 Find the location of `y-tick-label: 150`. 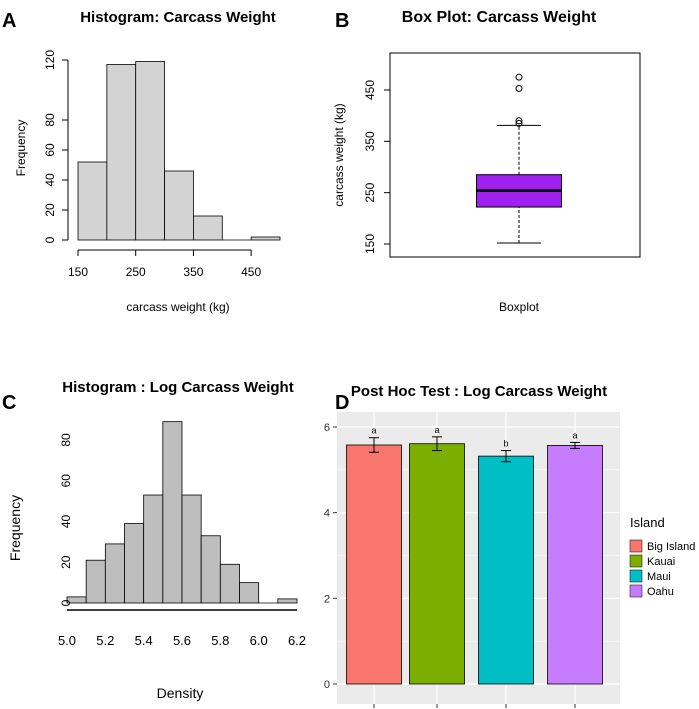

y-tick-label: 150 is located at coordinates (370, 244).